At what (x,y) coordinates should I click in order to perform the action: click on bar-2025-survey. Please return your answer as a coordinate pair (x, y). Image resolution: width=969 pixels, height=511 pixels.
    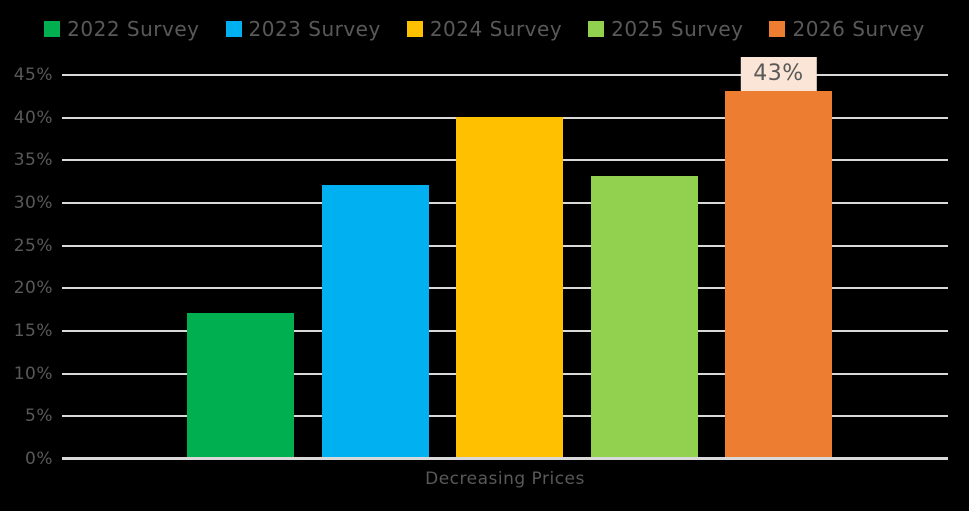
    Looking at the image, I should click on (644, 317).